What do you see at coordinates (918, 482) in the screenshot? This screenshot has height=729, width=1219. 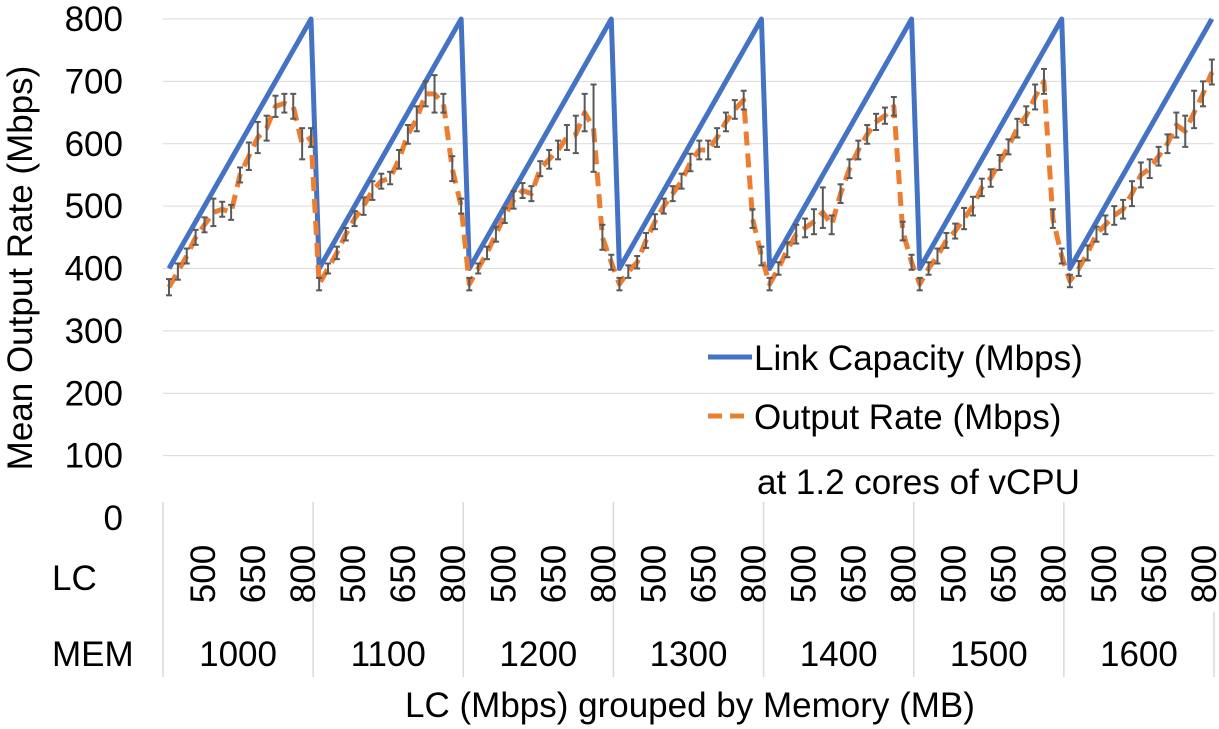 I see `chart-annotation: at 1.2 cores of vCPU` at bounding box center [918, 482].